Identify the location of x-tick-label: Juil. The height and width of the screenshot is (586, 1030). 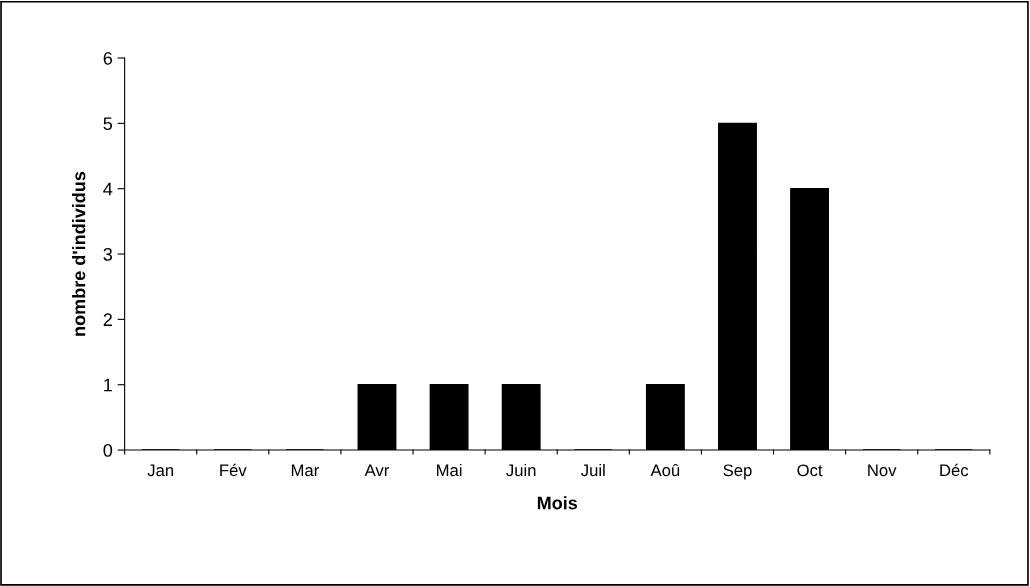
(593, 470).